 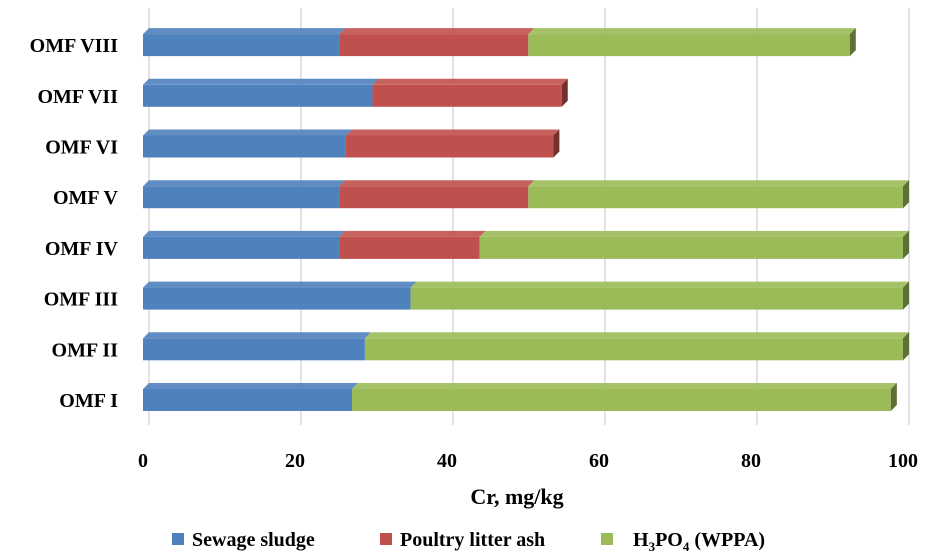 I want to click on category-label: OMF IV, so click(x=82, y=249).